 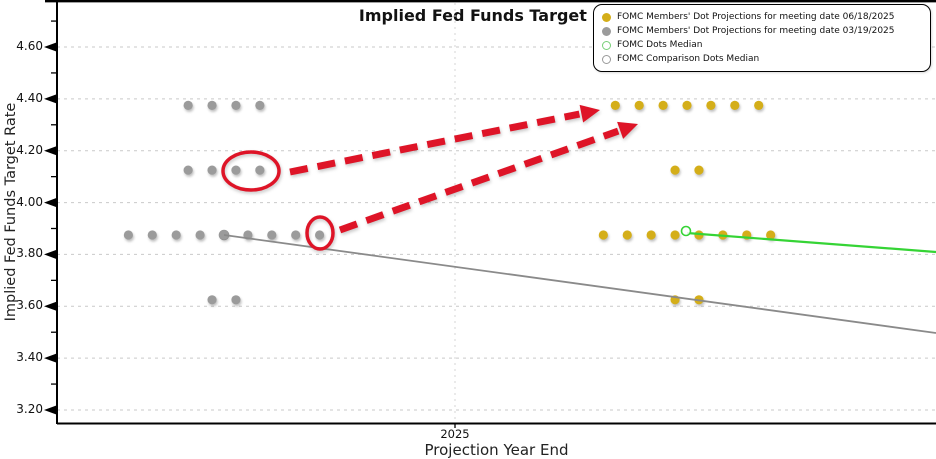 What do you see at coordinates (688, 59) in the screenshot?
I see `legend-label: FOMC Comparison Dots Median` at bounding box center [688, 59].